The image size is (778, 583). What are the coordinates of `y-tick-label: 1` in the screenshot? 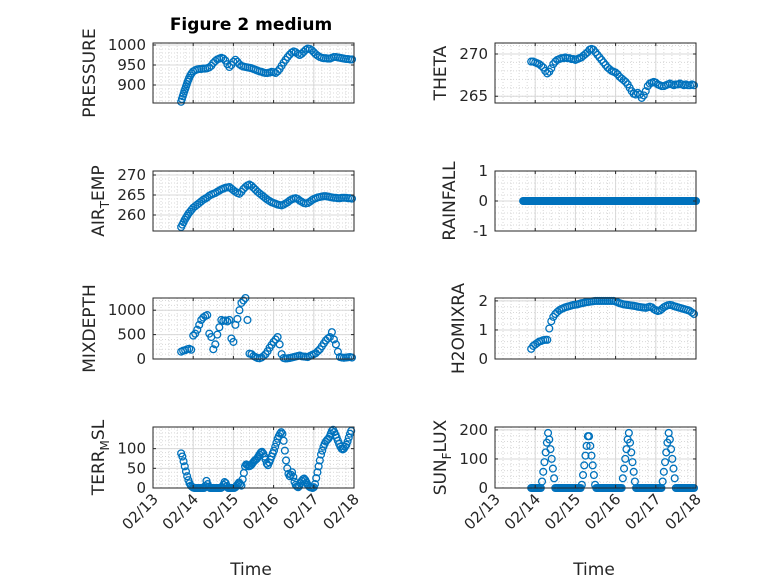 It's located at (483, 171).